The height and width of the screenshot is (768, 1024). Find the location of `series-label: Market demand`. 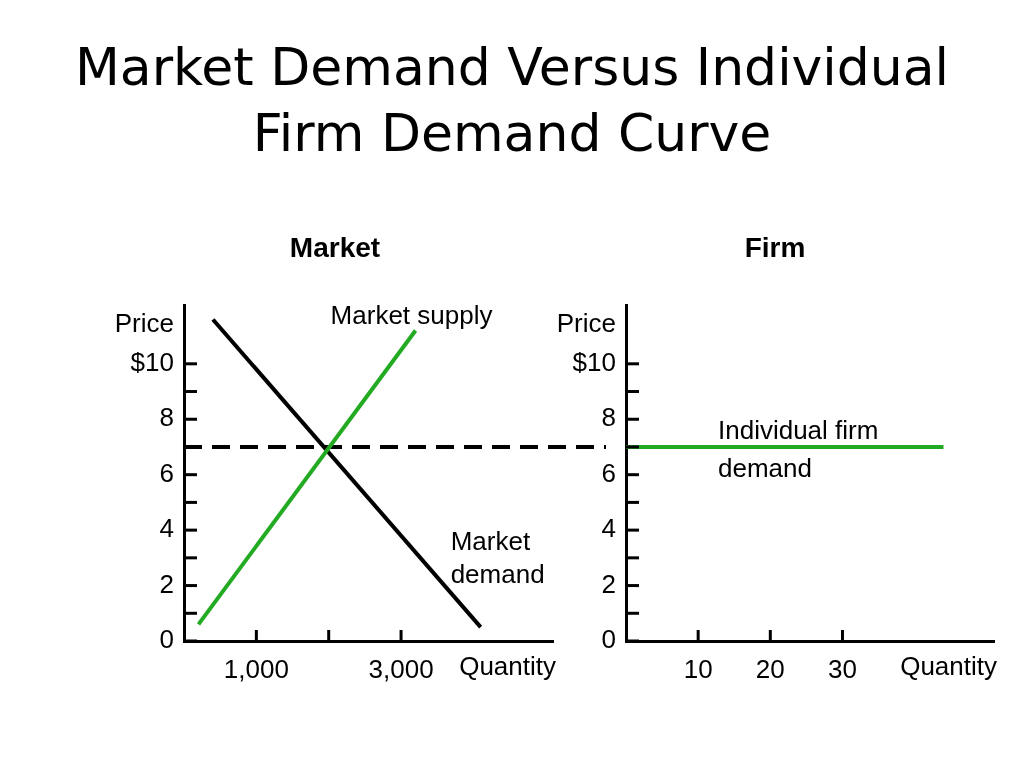

series-label: Market demand is located at coordinates (497, 558).